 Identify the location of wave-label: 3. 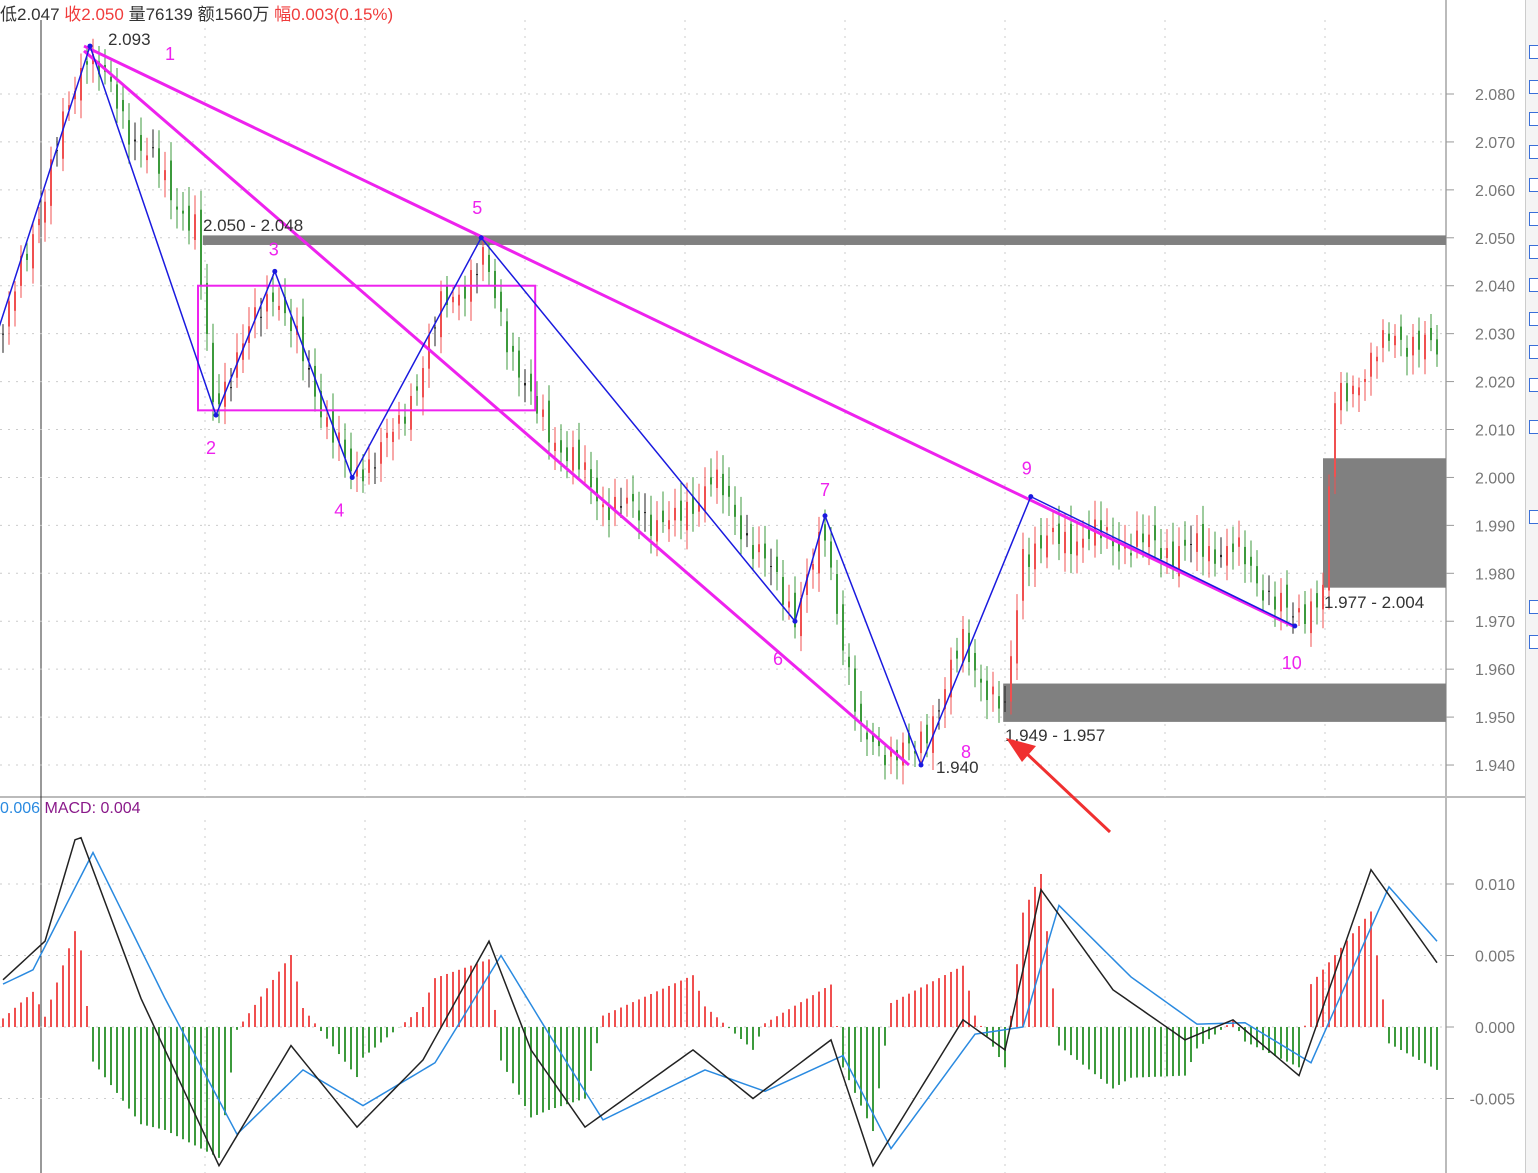
(274, 249).